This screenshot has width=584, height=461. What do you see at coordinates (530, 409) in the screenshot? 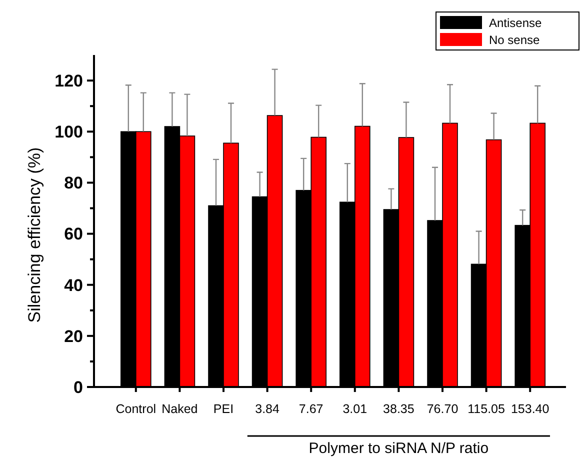
I see `x-tick-label: 153.40` at bounding box center [530, 409].